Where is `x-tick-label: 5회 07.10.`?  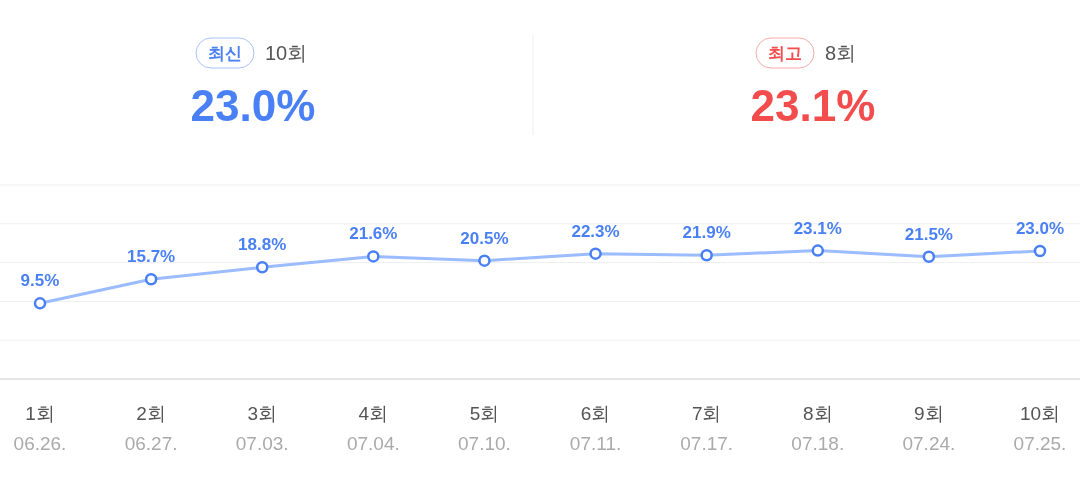
x-tick-label: 5회 07.10. is located at coordinates (484, 428).